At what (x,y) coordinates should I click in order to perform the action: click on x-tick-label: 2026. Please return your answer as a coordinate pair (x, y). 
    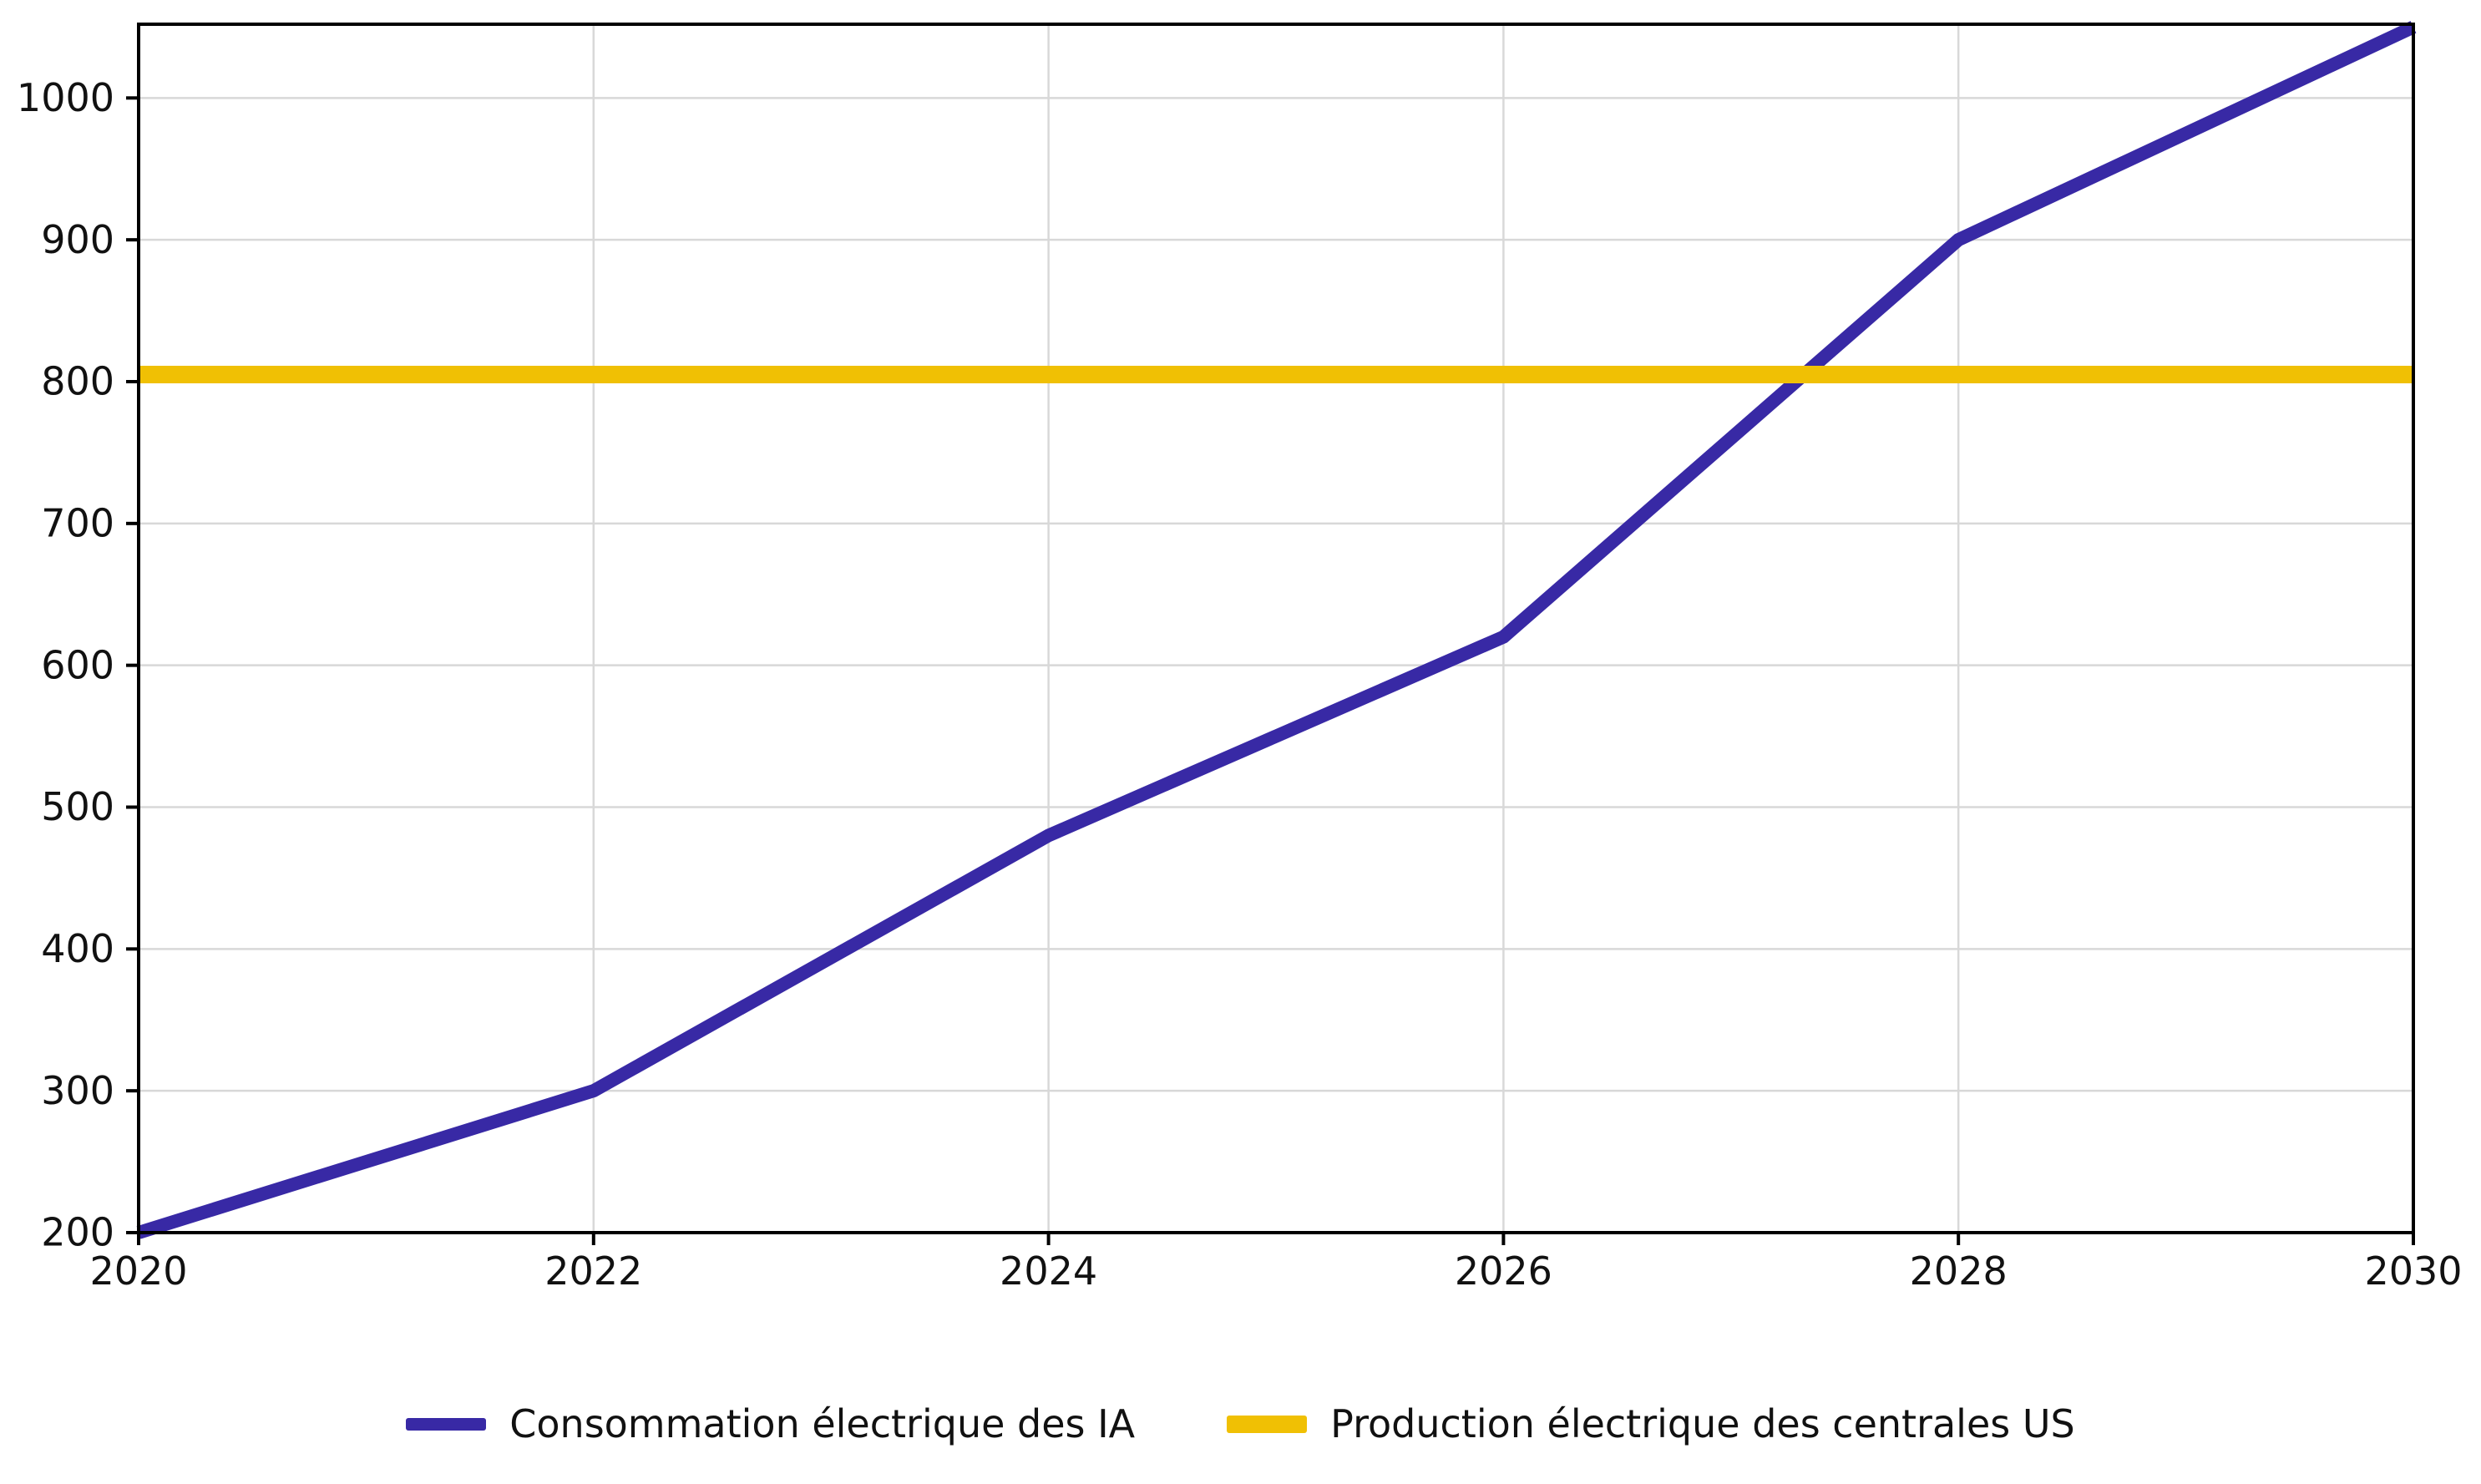
    Looking at the image, I should click on (1504, 1271).